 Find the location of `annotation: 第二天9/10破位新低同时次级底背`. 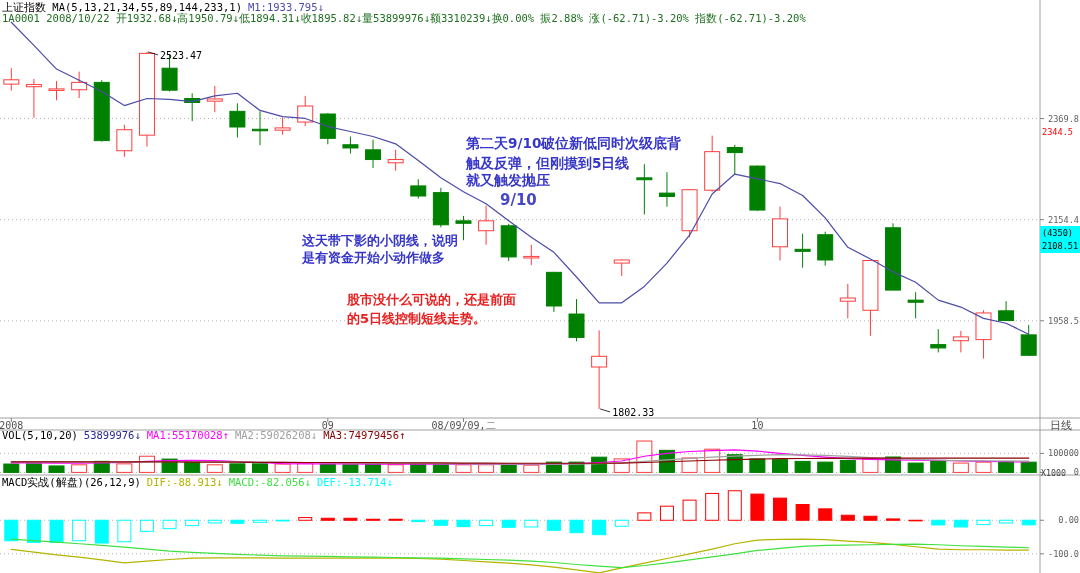

annotation: 第二天9/10破位新低同时次级底背 is located at coordinates (574, 143).